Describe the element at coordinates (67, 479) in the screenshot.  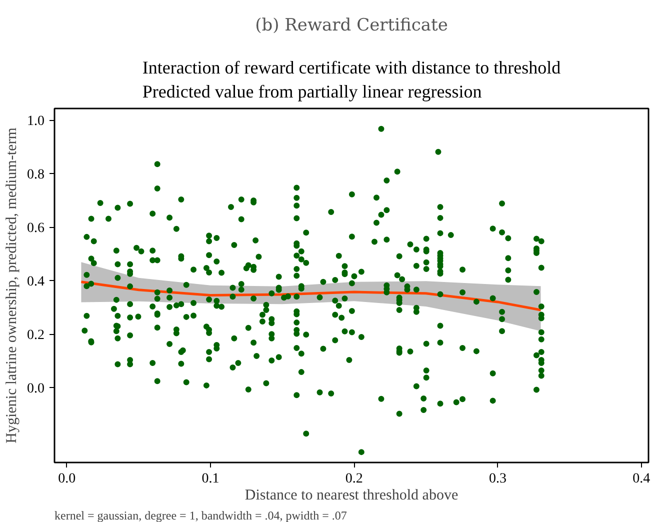
I see `x-tick-label: 0.0` at that location.